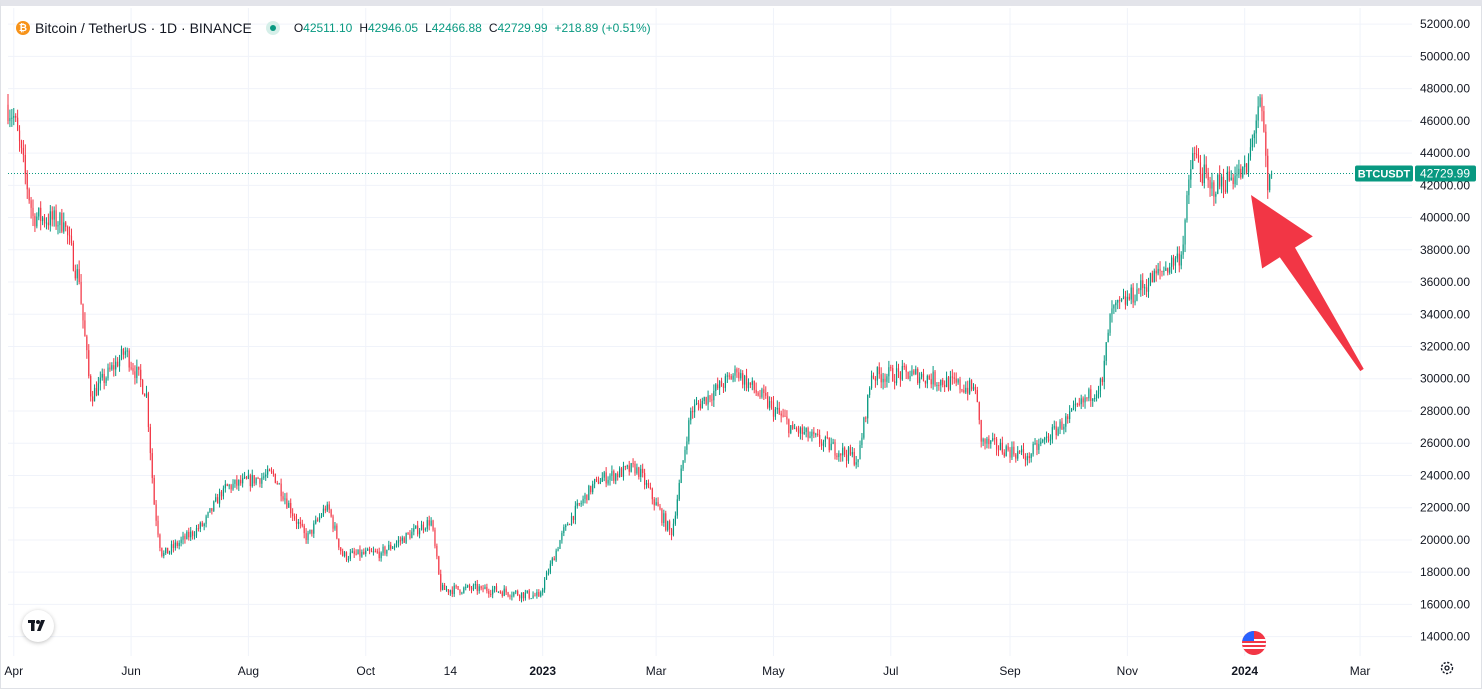  I want to click on y-tick-label: 42000.00, so click(1445, 185).